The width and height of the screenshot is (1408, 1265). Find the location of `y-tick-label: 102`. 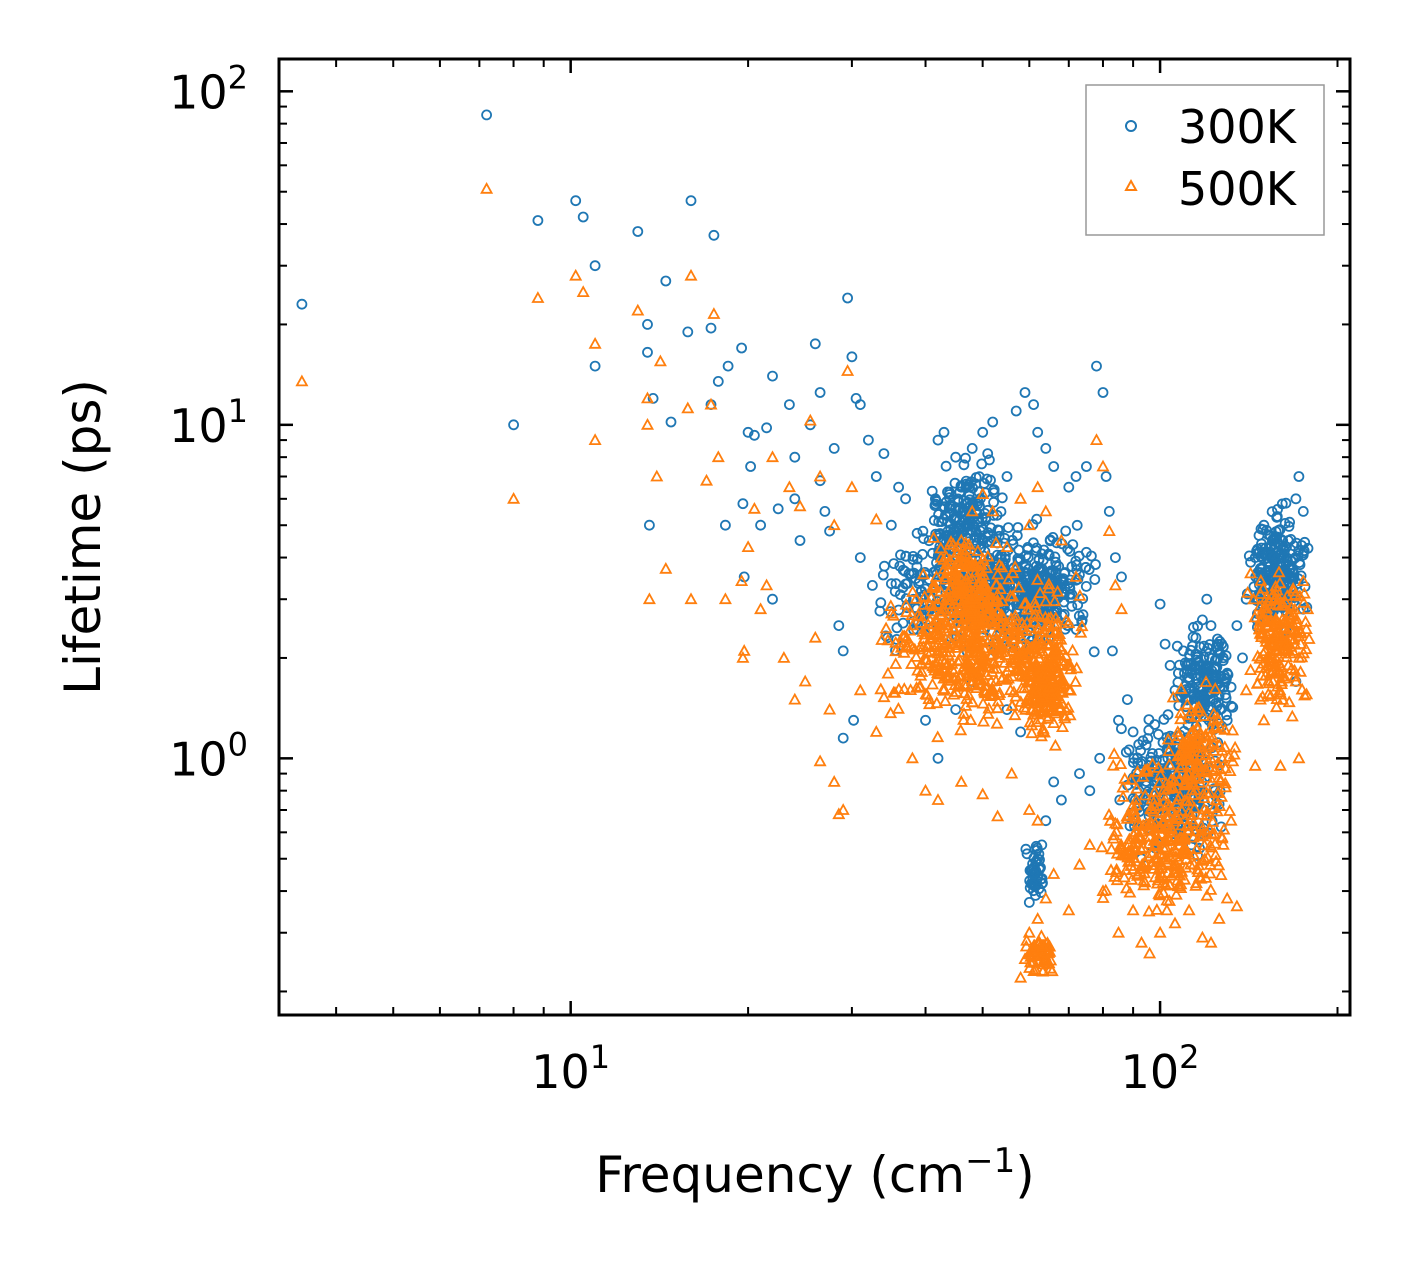

y-tick-label: 102 is located at coordinates (208, 88).